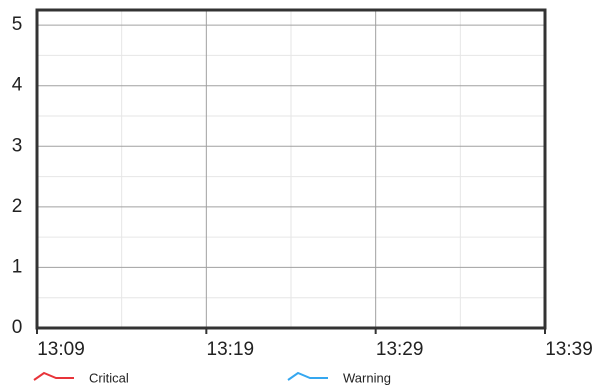  I want to click on y-tick-label: 2, so click(17, 206).